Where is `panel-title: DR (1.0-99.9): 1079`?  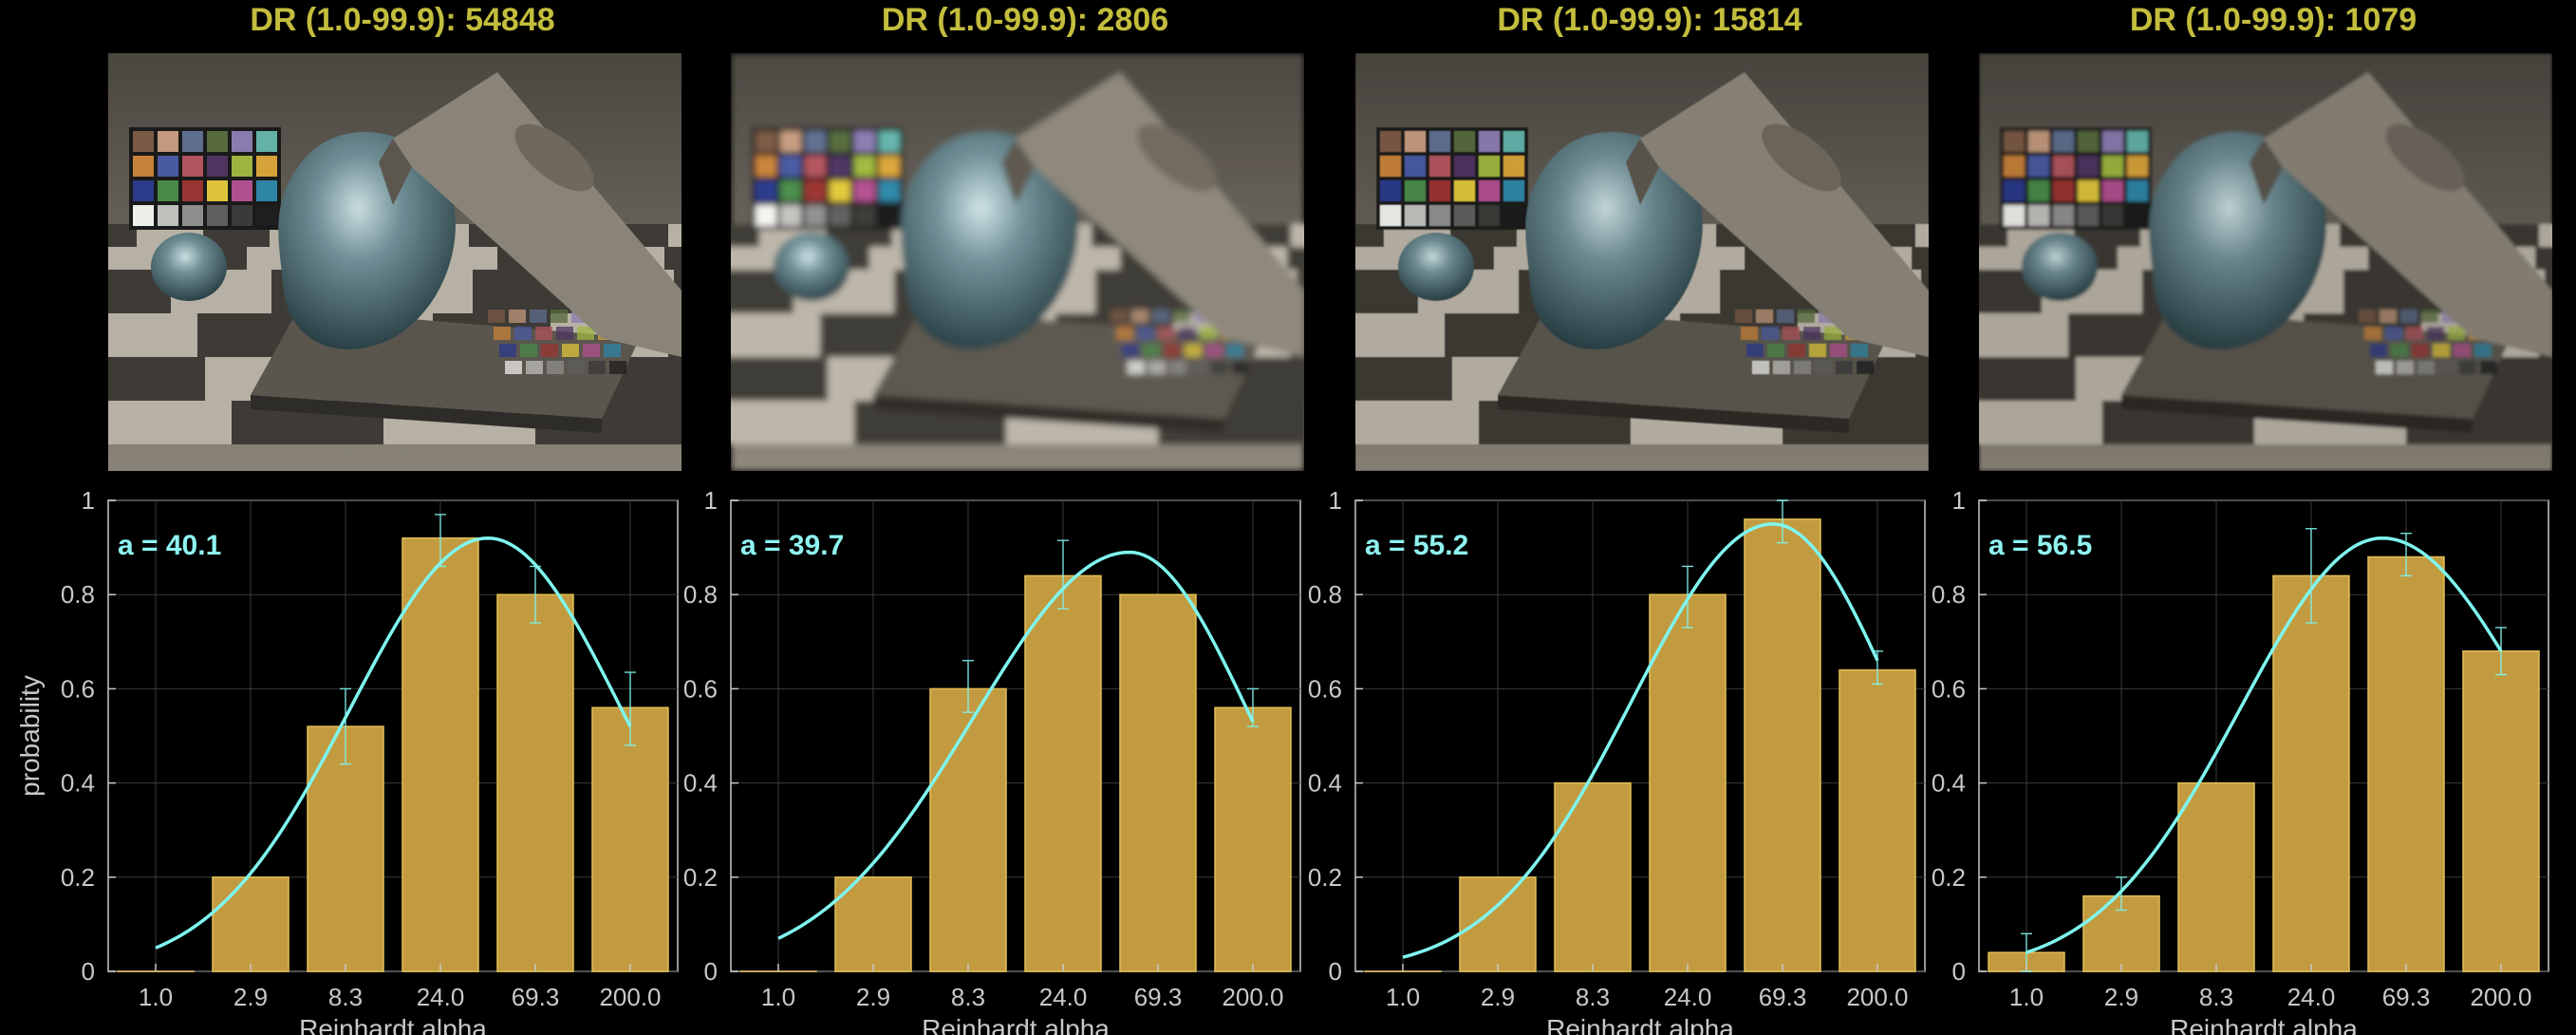
panel-title: DR (1.0-99.9): 1079 is located at coordinates (2273, 20).